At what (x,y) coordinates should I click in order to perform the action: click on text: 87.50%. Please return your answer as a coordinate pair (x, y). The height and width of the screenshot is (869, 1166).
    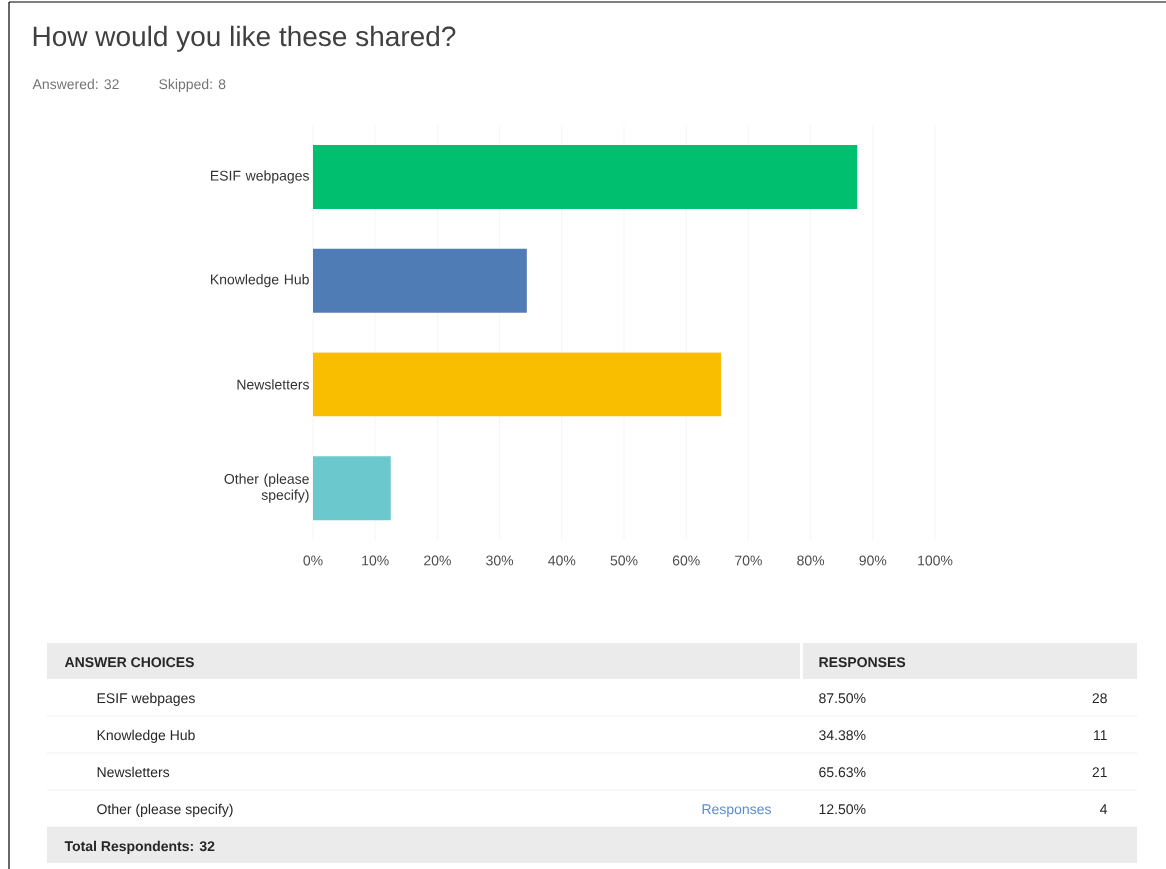
    Looking at the image, I should click on (842, 698).